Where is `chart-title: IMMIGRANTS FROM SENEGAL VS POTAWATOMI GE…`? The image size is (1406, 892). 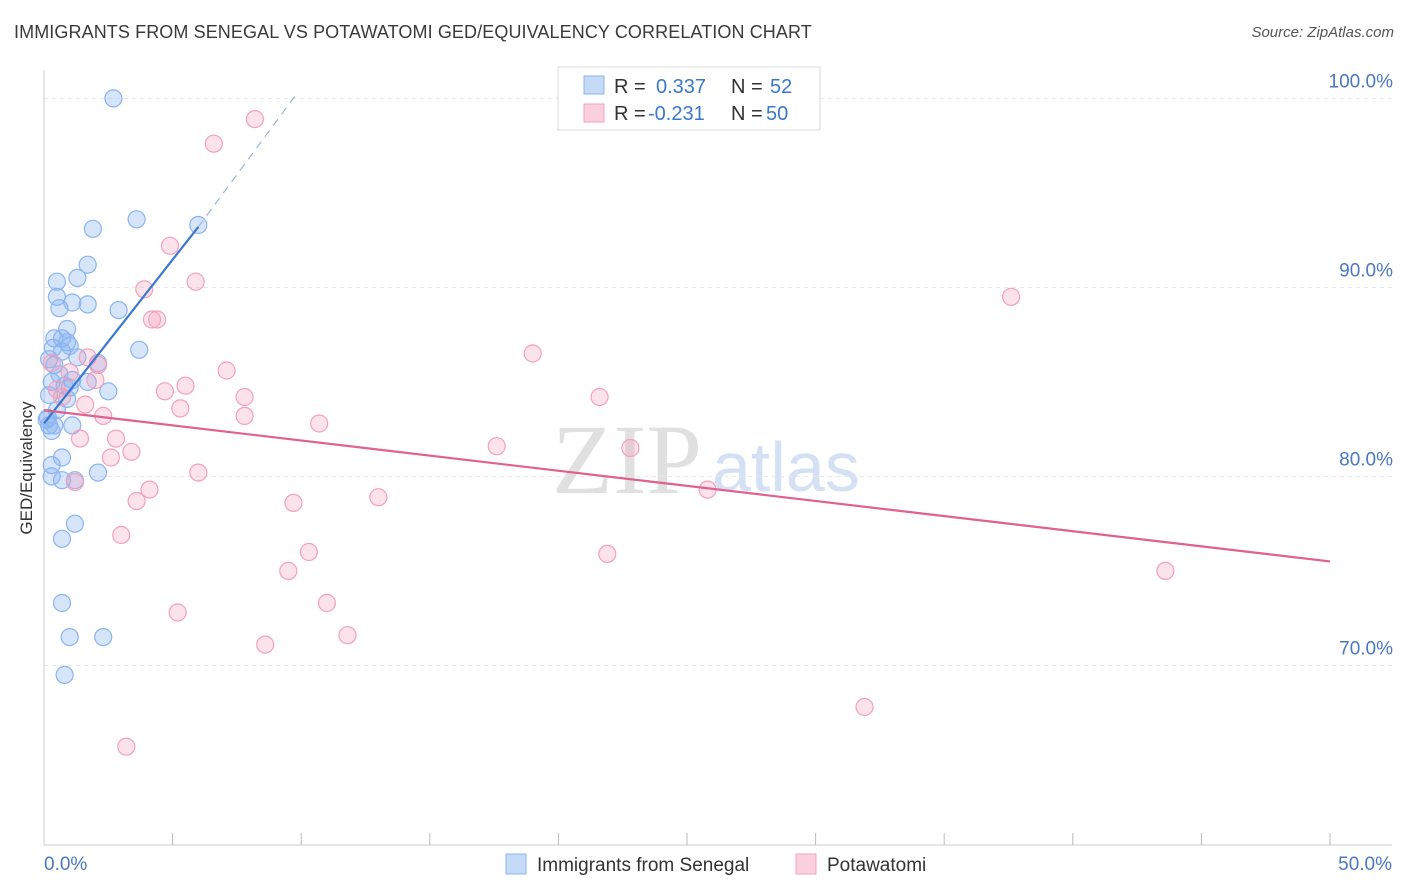
chart-title: IMMIGRANTS FROM SENEGAL VS POTAWATOMI GE… is located at coordinates (413, 32).